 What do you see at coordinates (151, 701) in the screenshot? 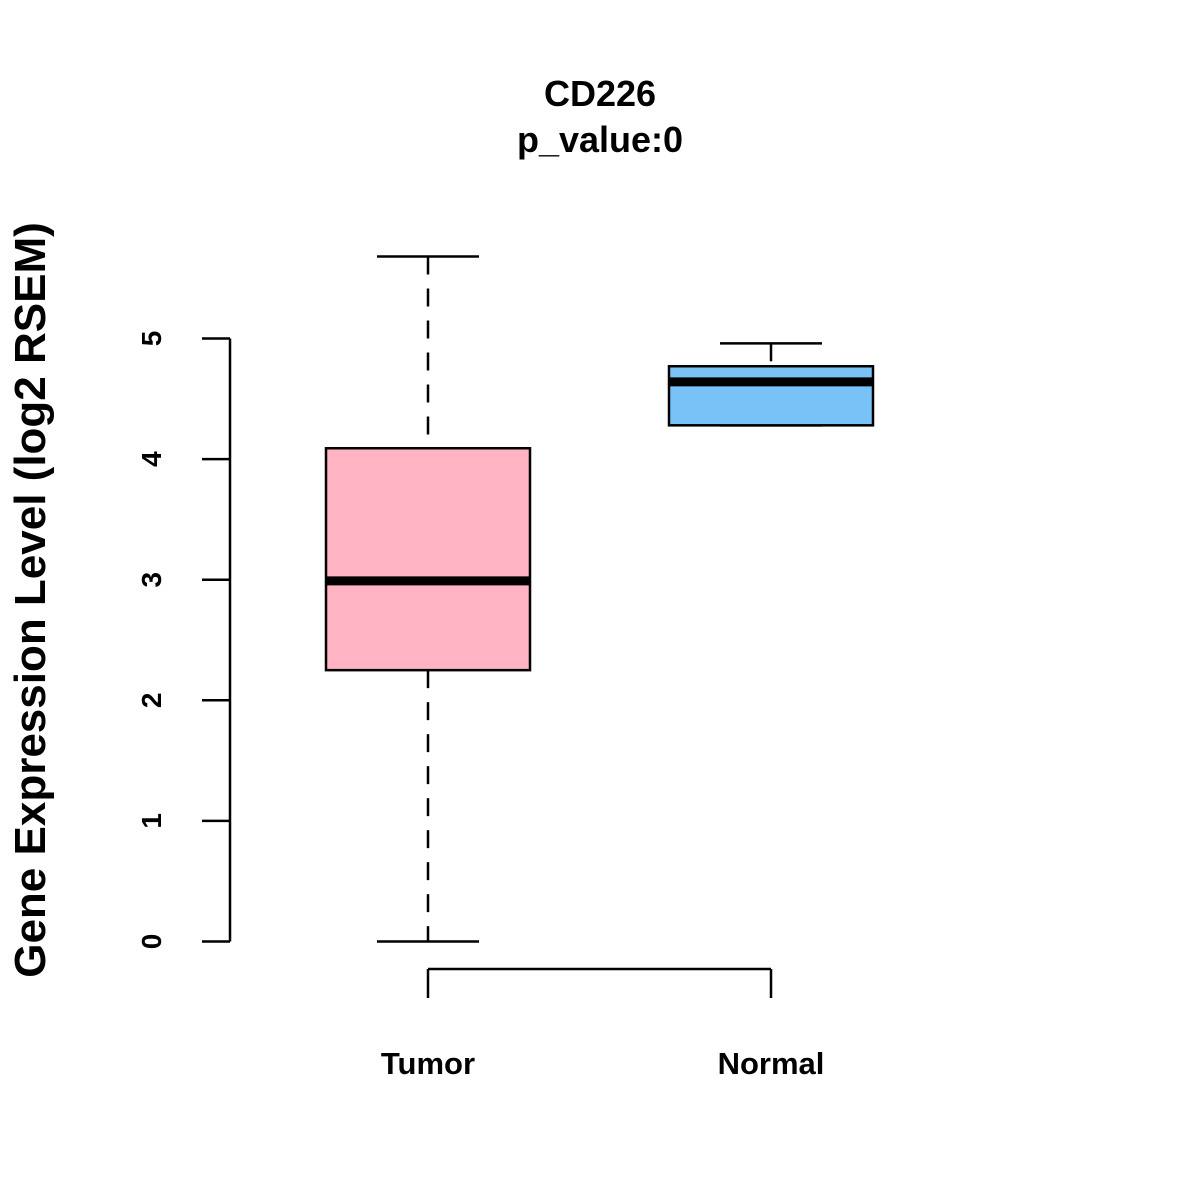
I see `y-tick-label: 2` at bounding box center [151, 701].